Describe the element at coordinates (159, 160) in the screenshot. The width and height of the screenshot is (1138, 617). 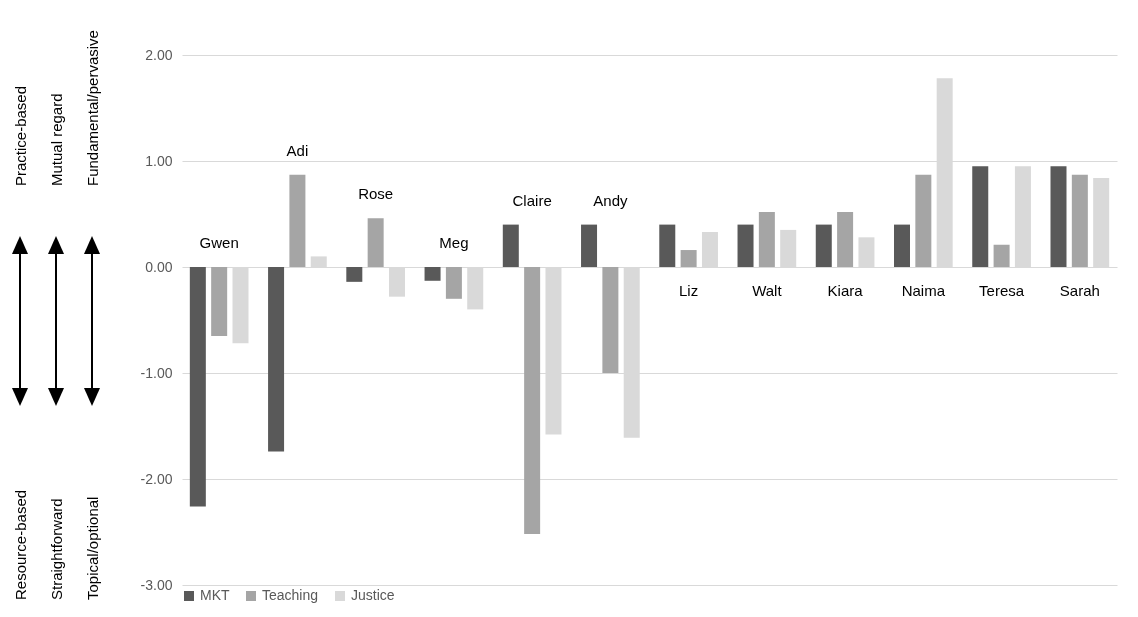
I see `y-tick-label: 1.00` at that location.